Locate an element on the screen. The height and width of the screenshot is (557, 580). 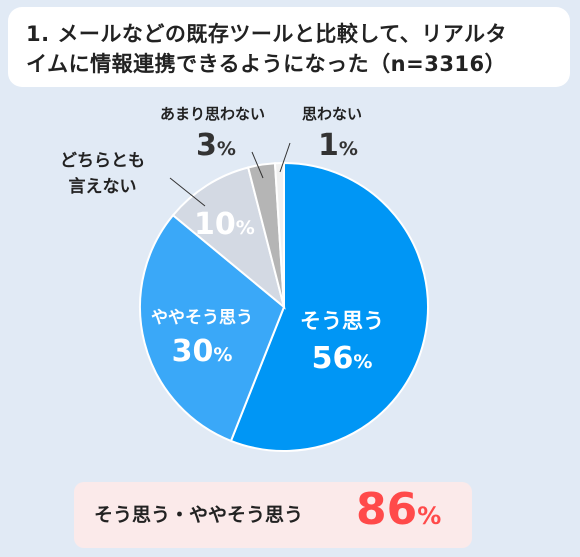
leader-line-neutral is located at coordinates (187, 192).